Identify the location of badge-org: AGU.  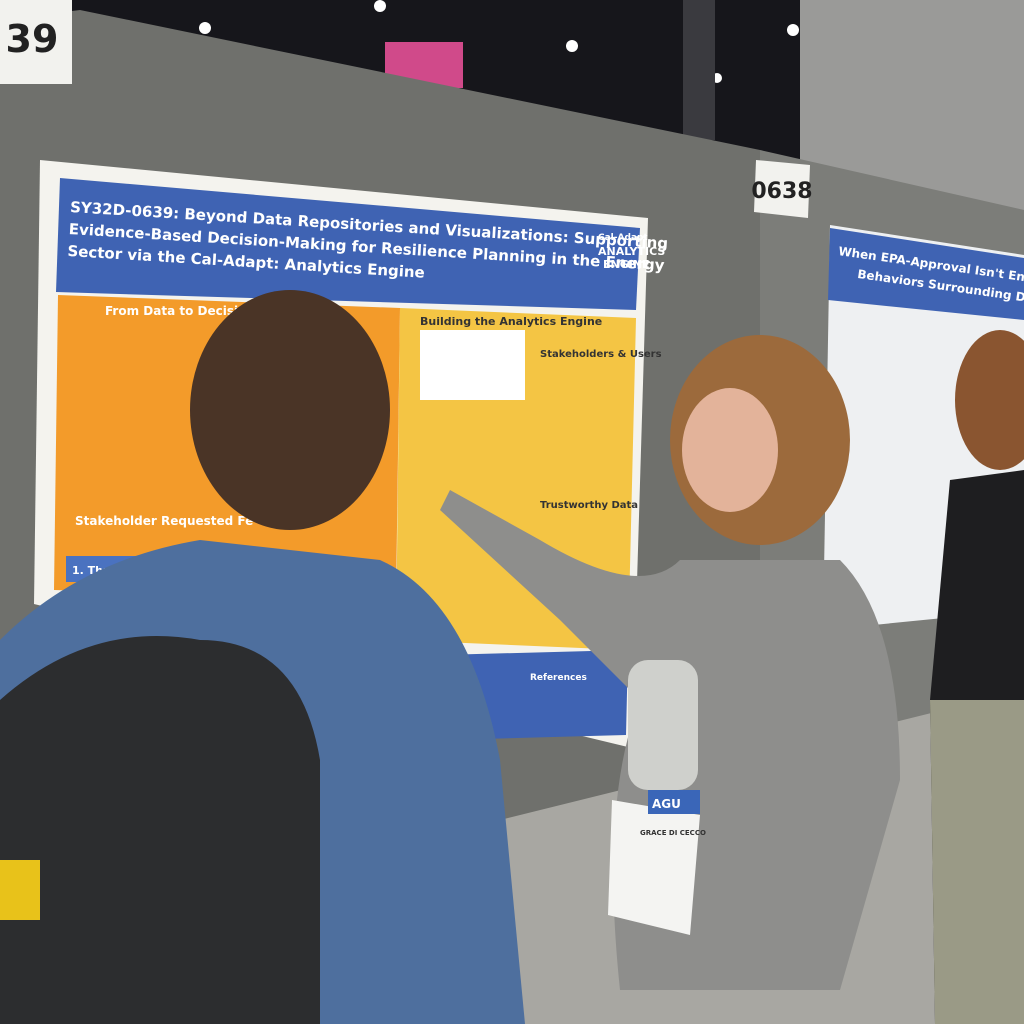
(666, 804).